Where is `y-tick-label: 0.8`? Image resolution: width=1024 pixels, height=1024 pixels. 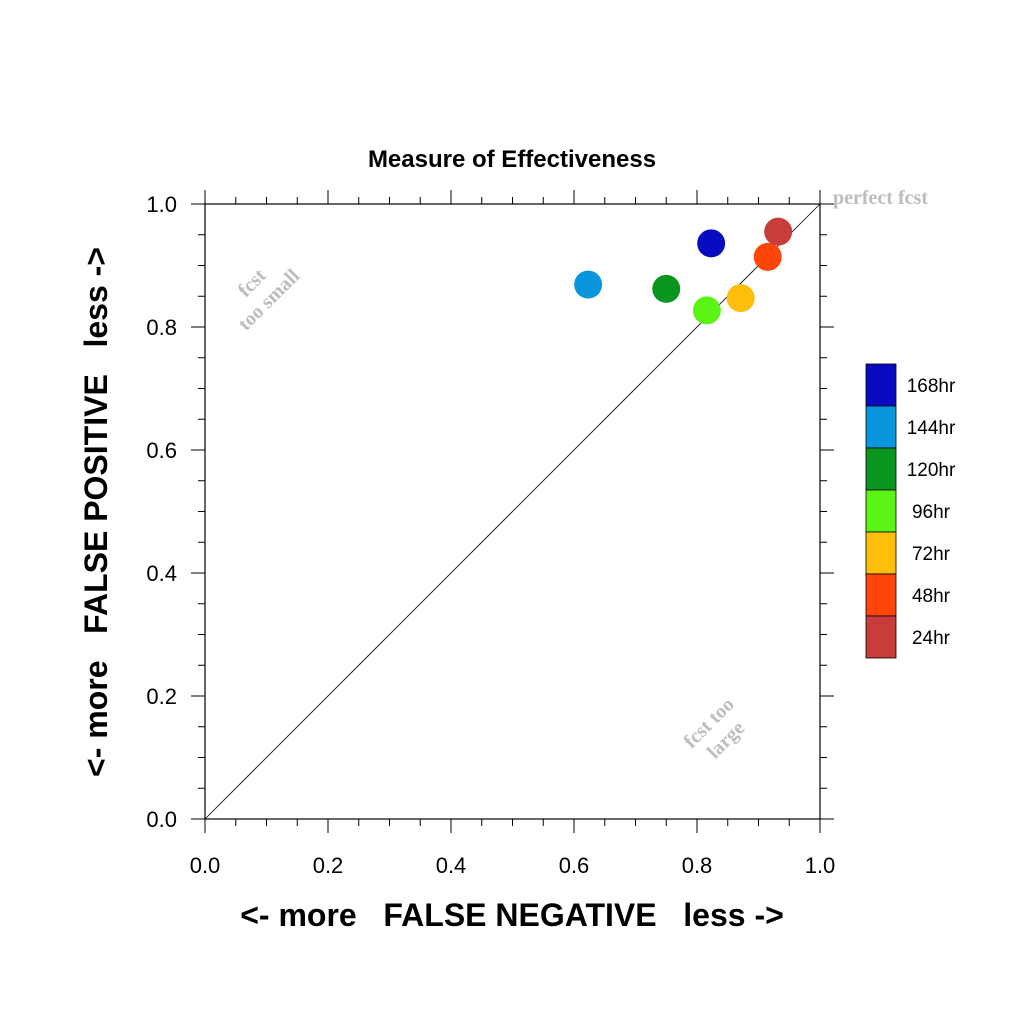
y-tick-label: 0.8 is located at coordinates (161, 327).